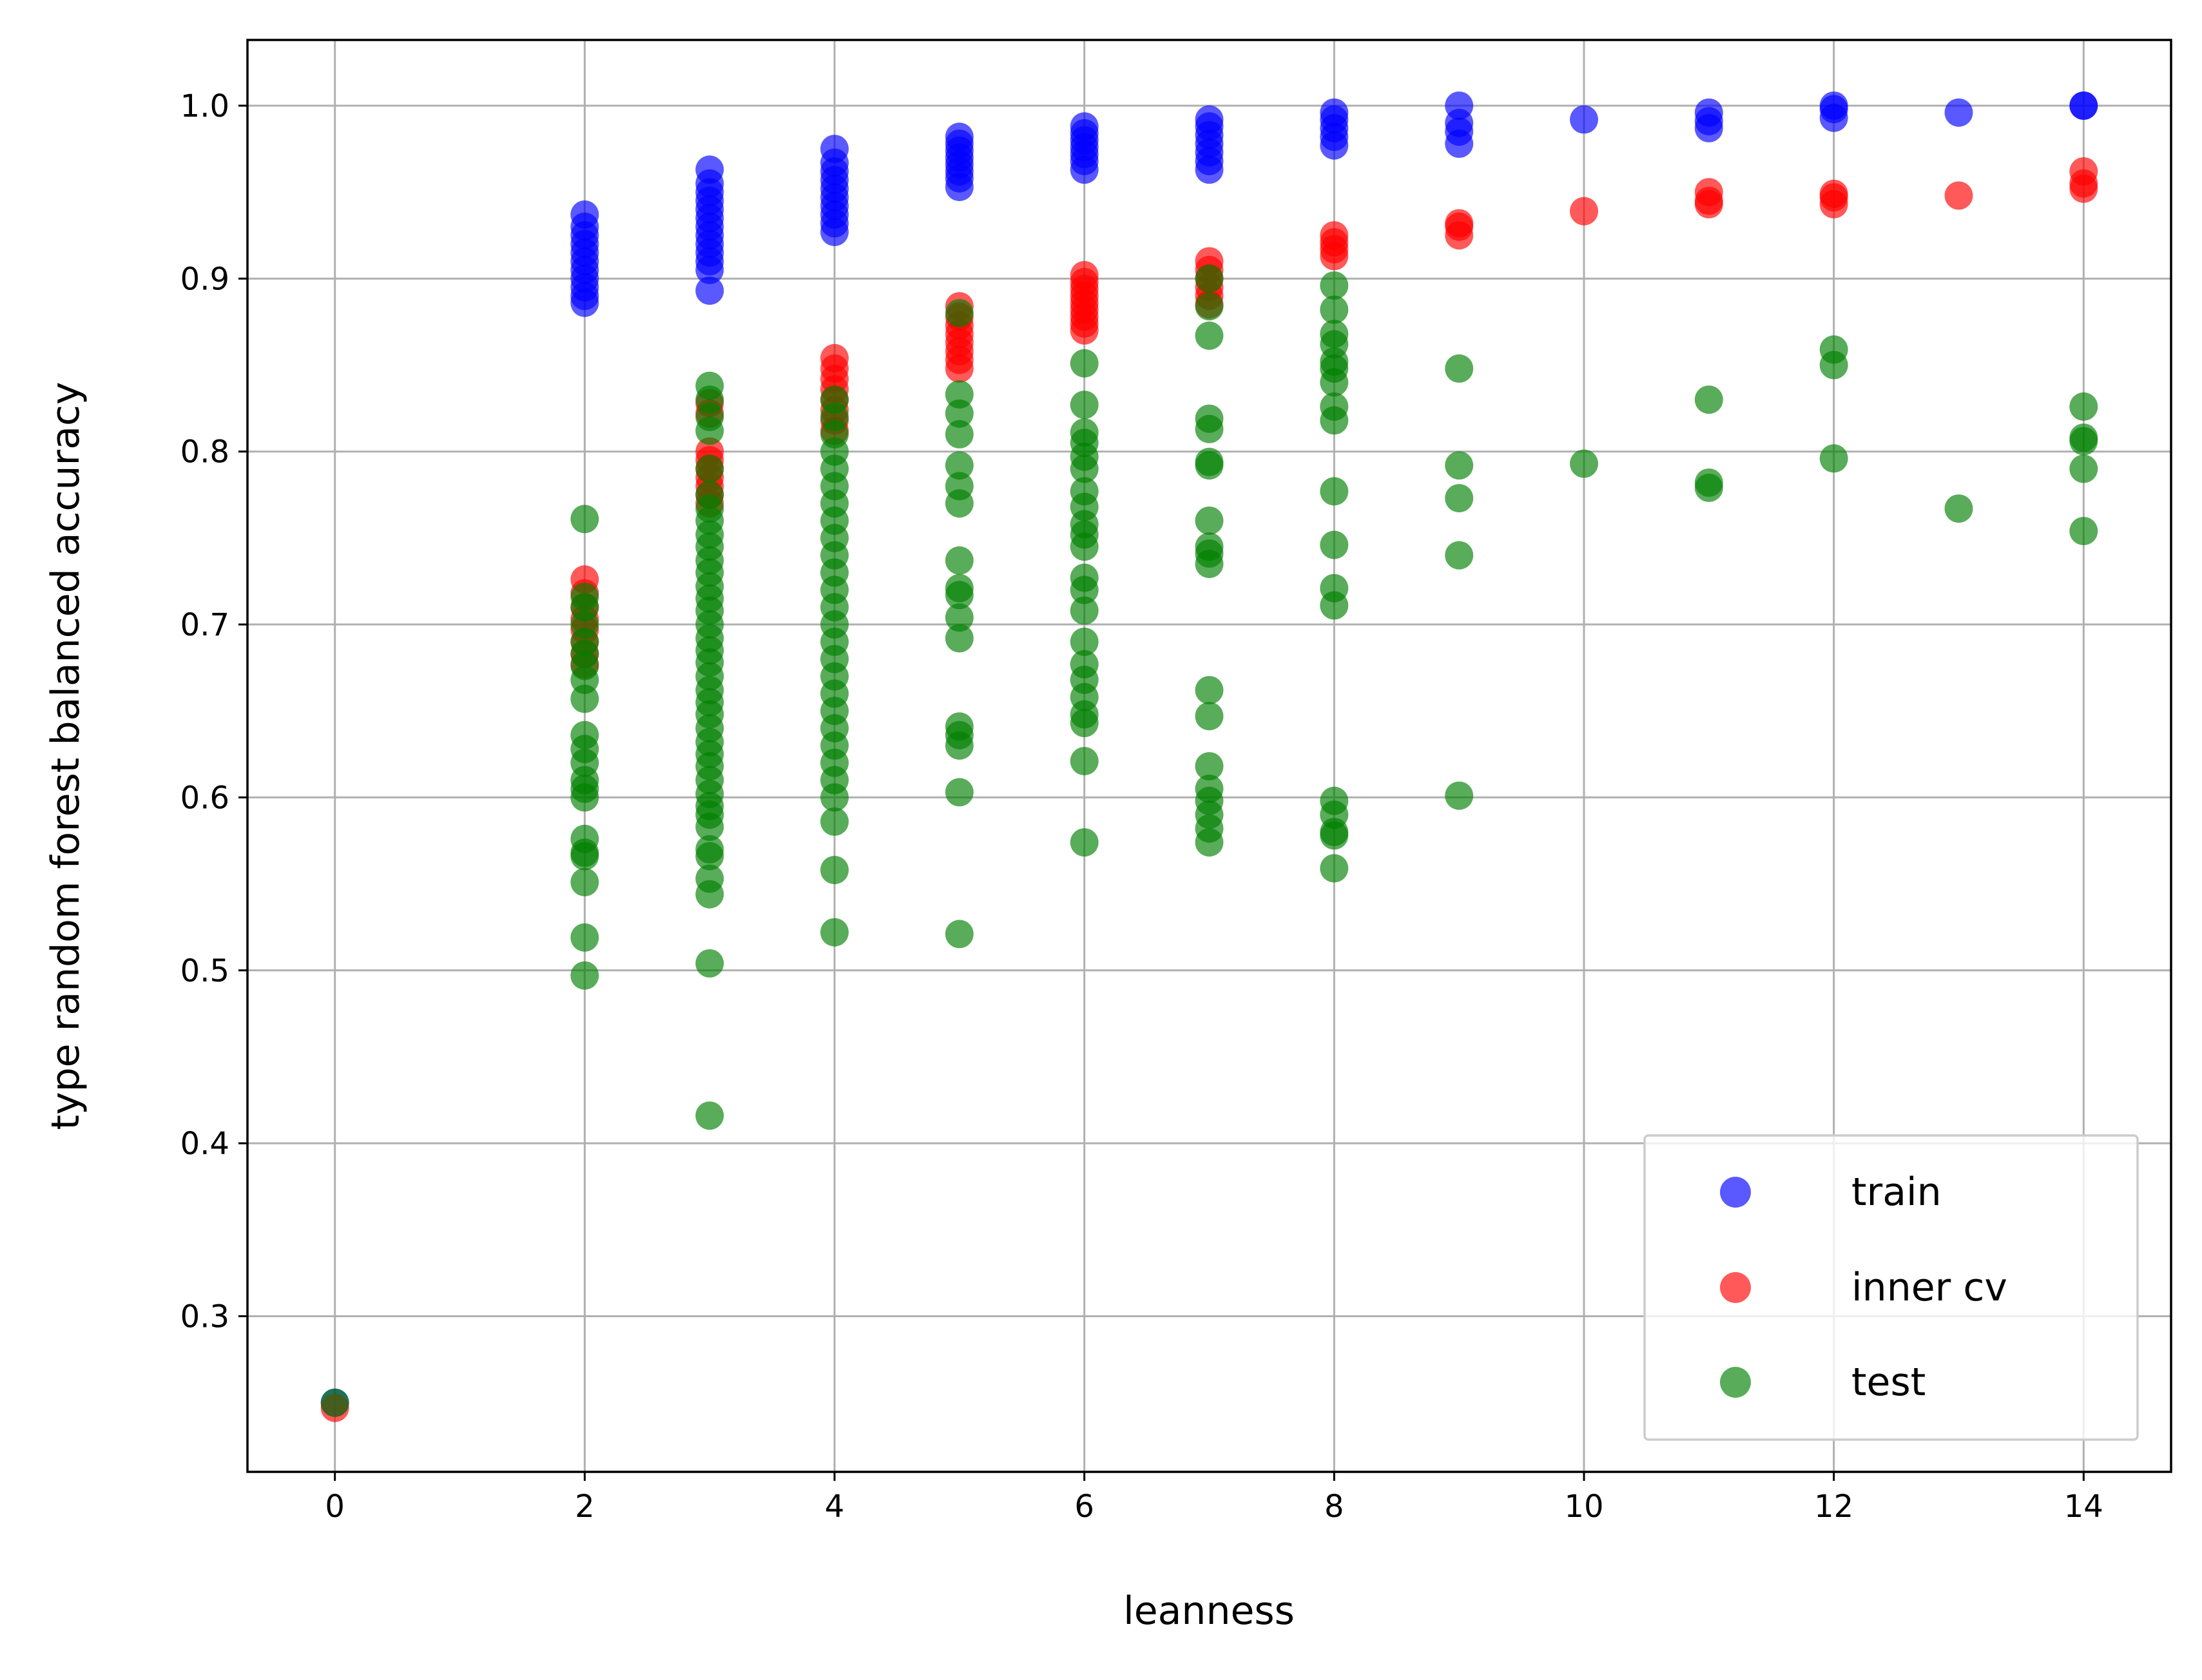  What do you see at coordinates (213, 711) in the screenshot?
I see `y-axis-ticks: 0.3 0.4 0.5 0.6 0.7 0.8 0.9 1.0` at bounding box center [213, 711].